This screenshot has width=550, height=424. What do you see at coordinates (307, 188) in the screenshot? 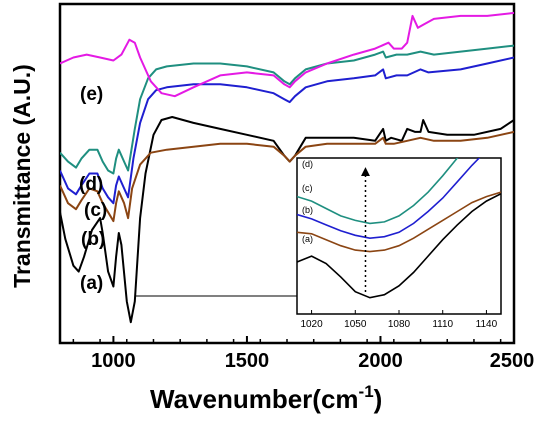
I see `inset-label-c: (c)` at bounding box center [307, 188].